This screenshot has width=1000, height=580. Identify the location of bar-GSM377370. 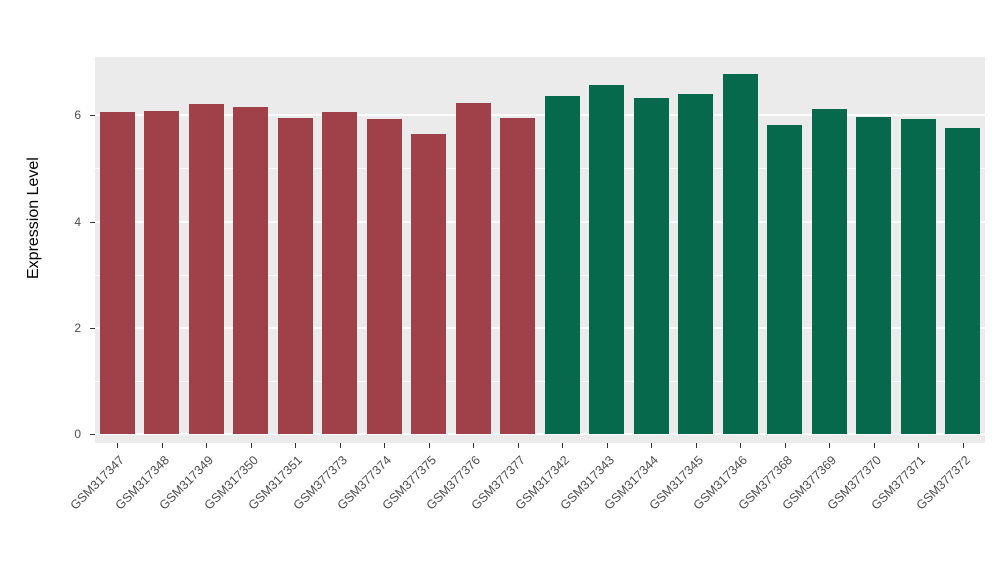
(874, 275).